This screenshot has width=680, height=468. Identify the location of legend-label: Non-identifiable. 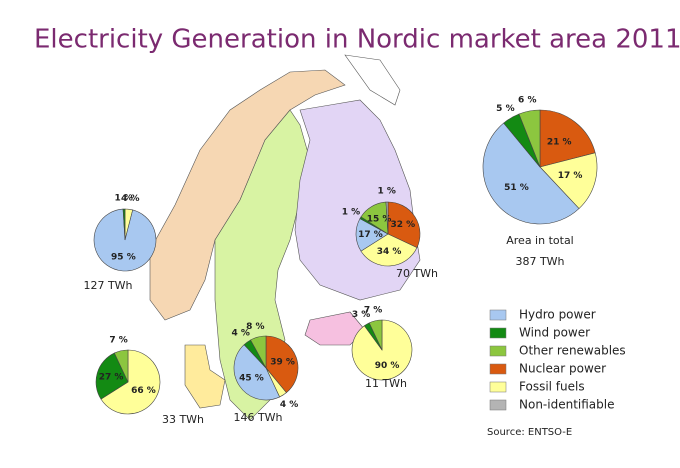
(566, 405).